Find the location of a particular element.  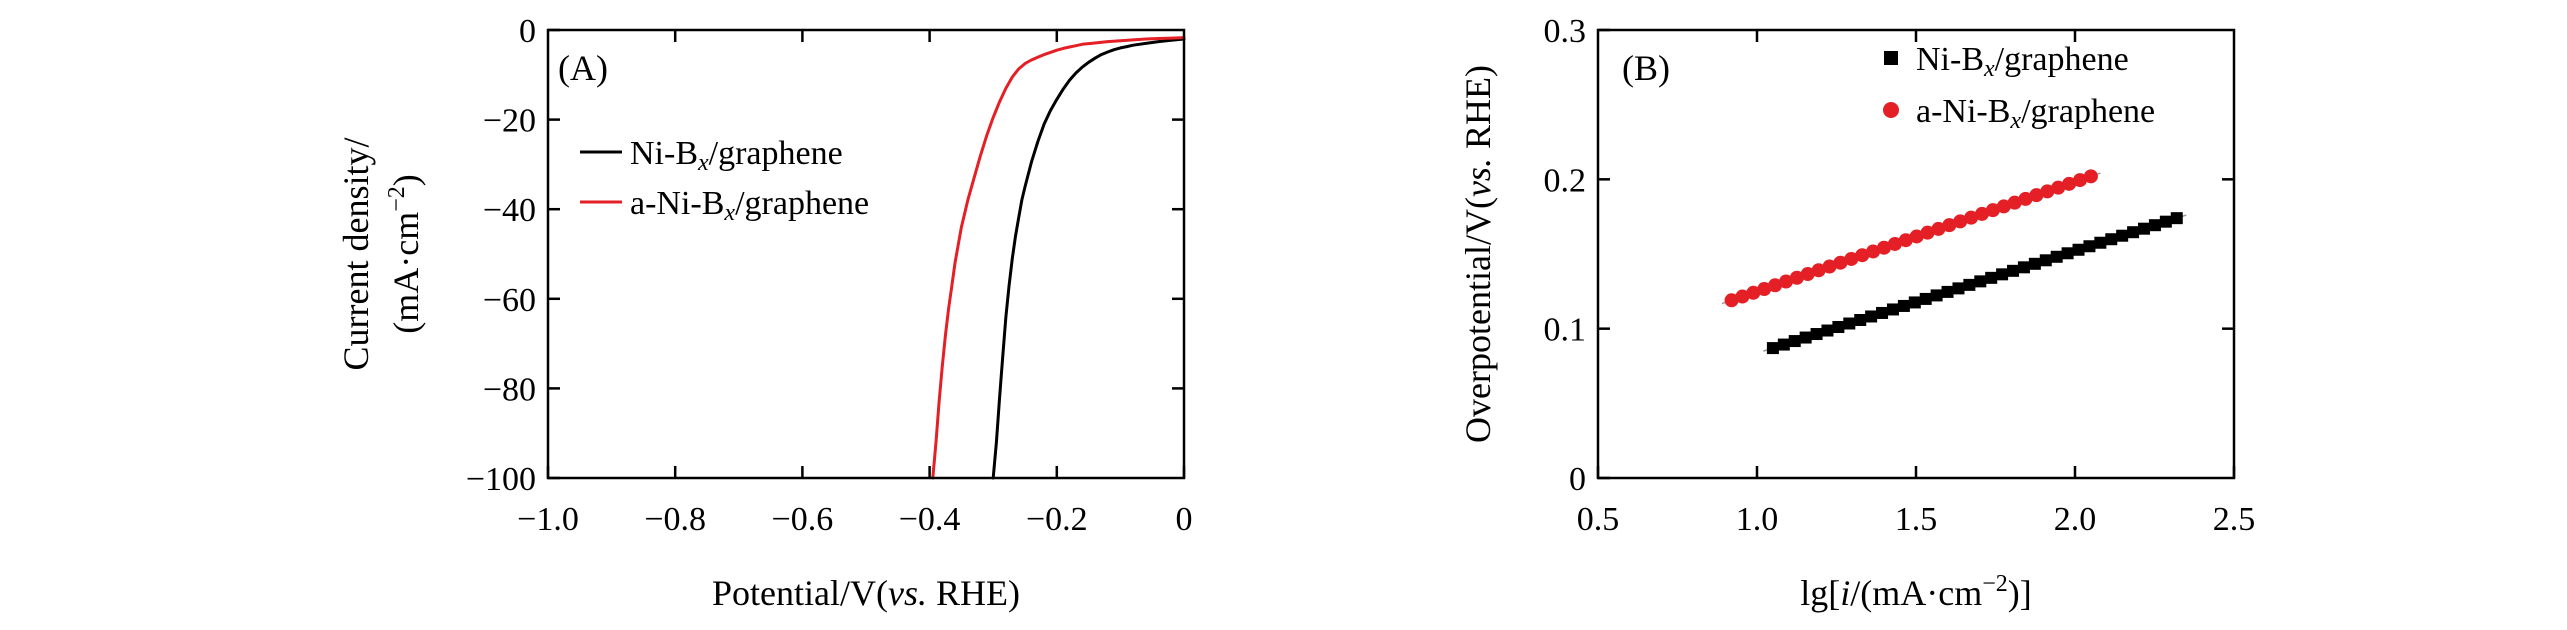

chart-a-y-tick-label: −100 is located at coordinates (501, 479).